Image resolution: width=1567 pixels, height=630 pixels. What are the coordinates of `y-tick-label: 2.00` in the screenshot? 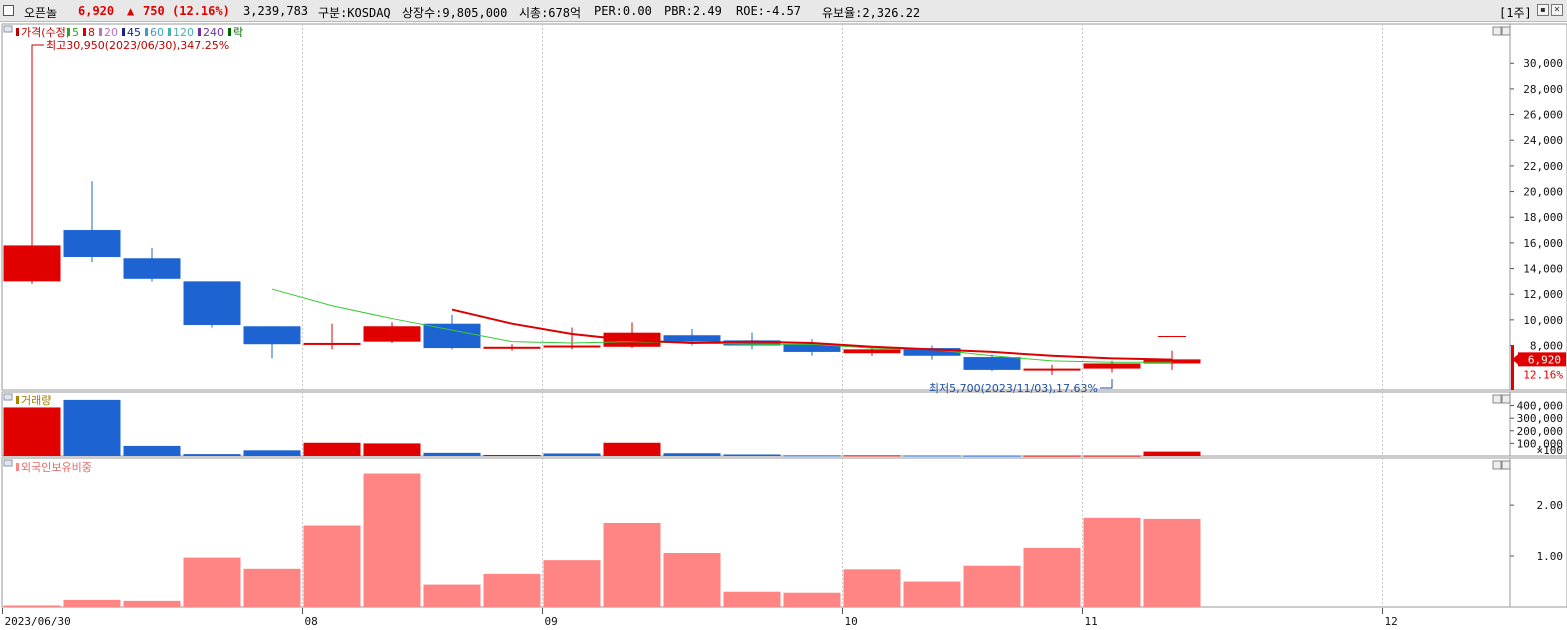 It's located at (1550, 505).